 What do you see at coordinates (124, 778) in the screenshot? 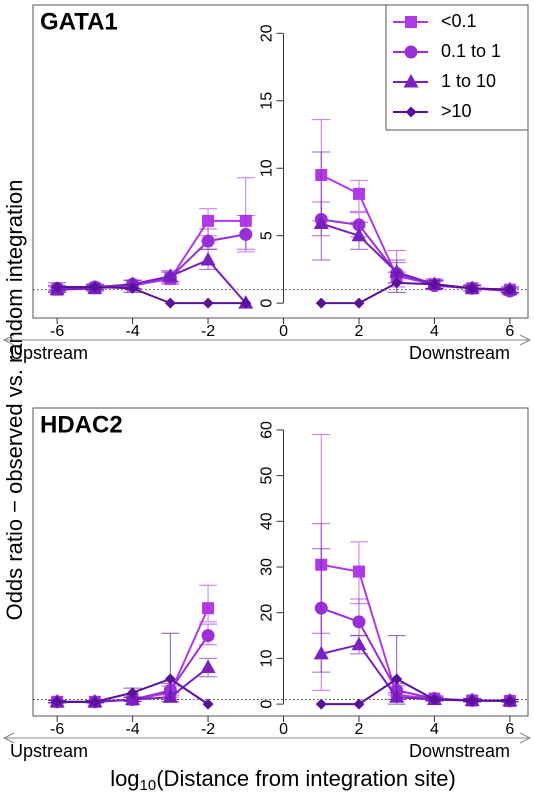
I see `x-label-part: log` at bounding box center [124, 778].